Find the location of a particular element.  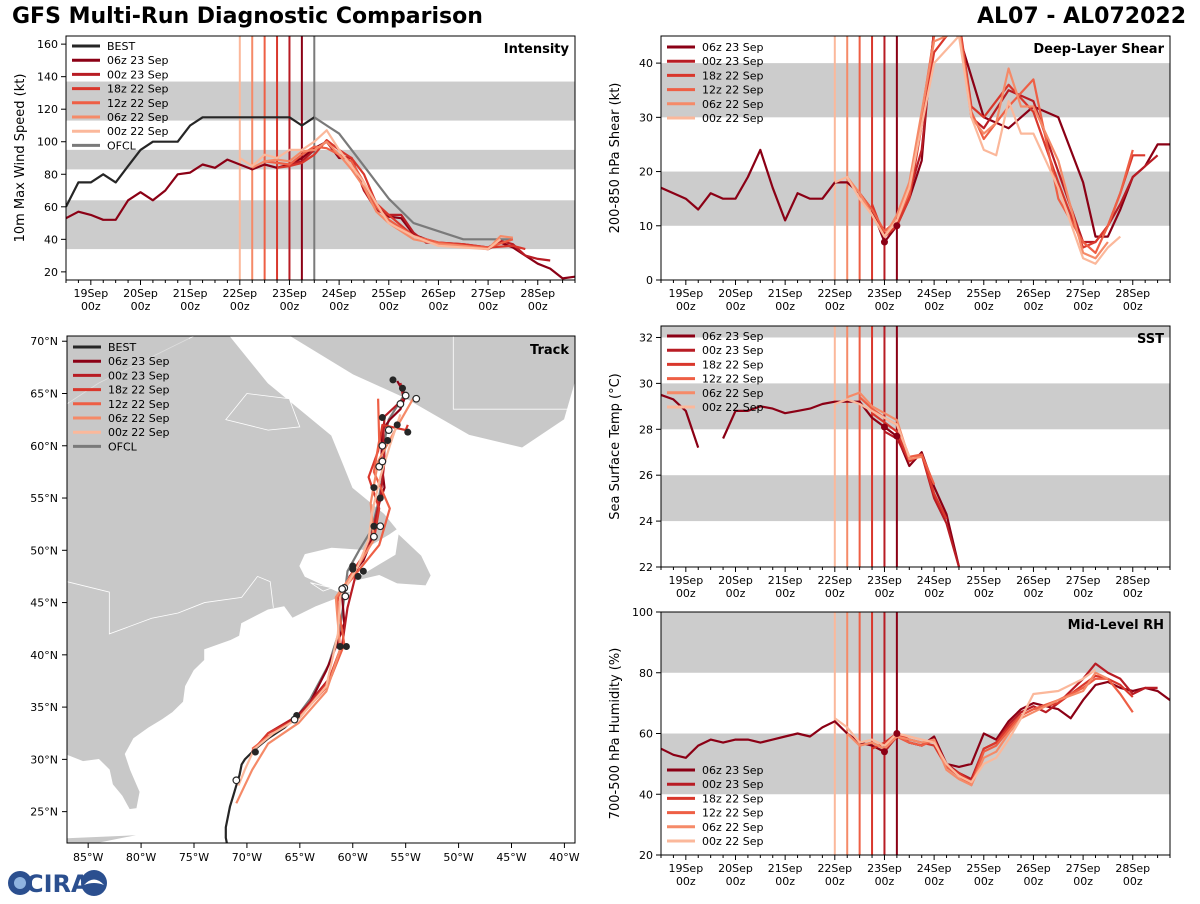

rh-xtick-label: 21Sep is located at coordinates (785, 868).